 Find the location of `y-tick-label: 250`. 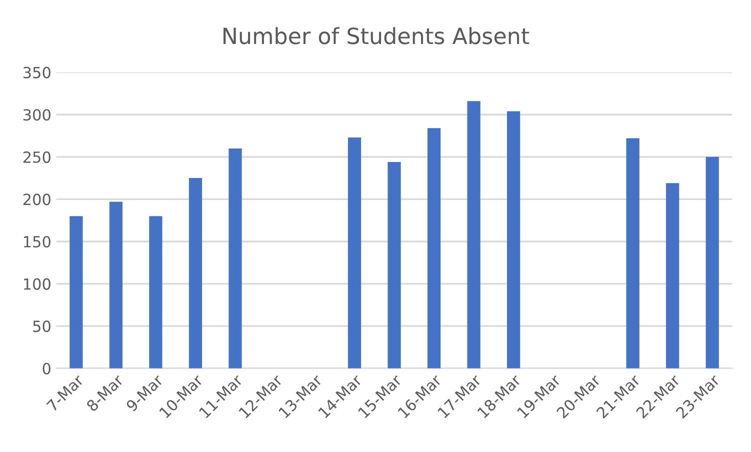

y-tick-label: 250 is located at coordinates (36, 157).